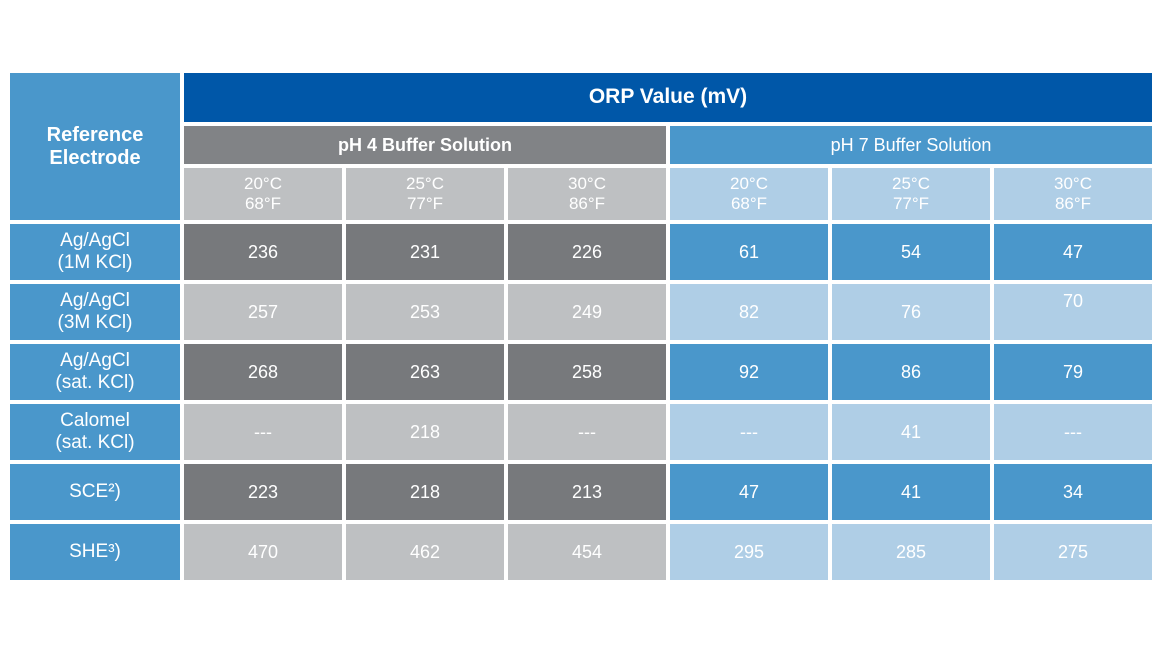 The height and width of the screenshot is (653, 1162). What do you see at coordinates (263, 552) in the screenshot?
I see `value-cell: 470` at bounding box center [263, 552].